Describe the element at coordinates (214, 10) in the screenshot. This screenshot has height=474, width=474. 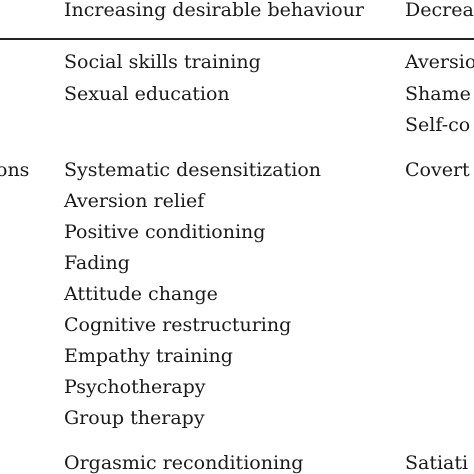
I see `column-header-increasing: Increasing desirable behaviour` at that location.